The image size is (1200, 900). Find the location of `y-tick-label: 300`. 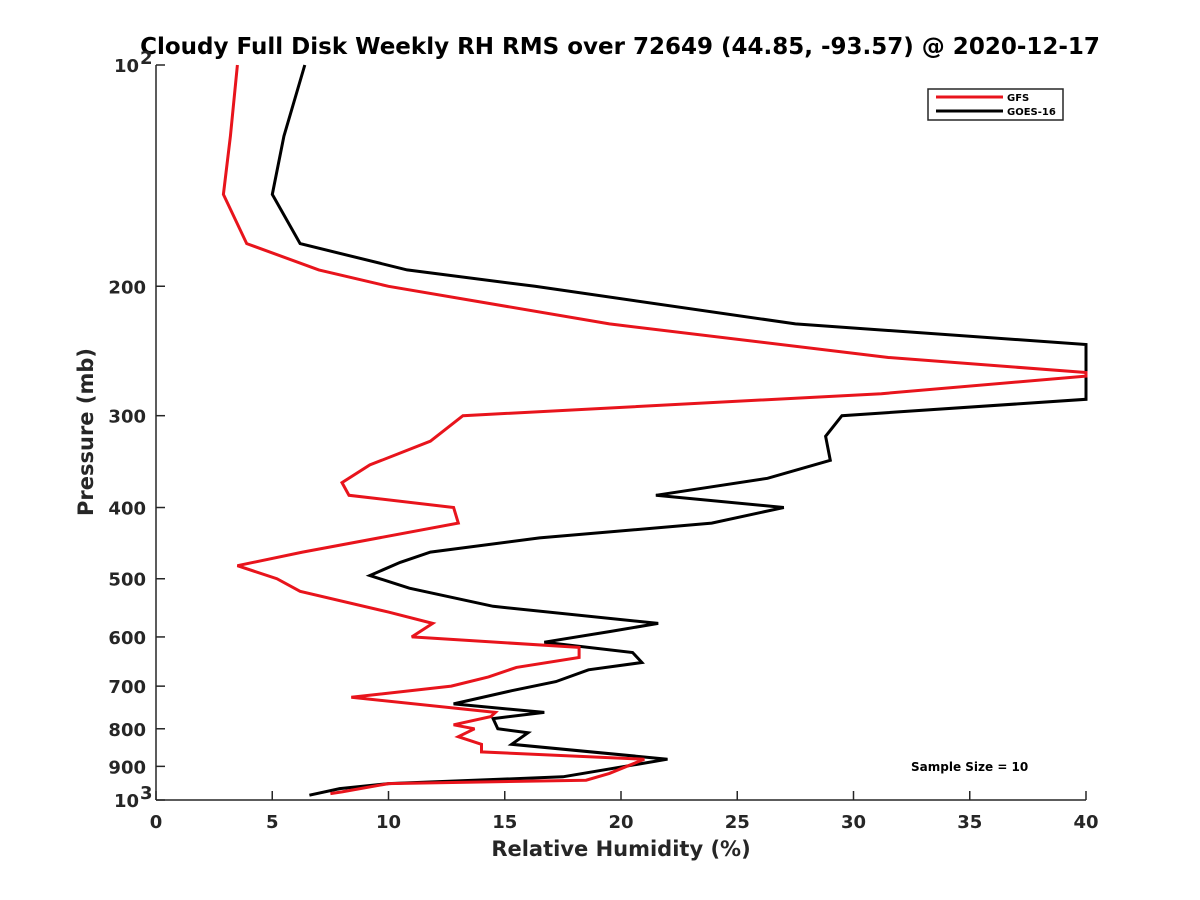

y-tick-label: 300 is located at coordinates (127, 417).